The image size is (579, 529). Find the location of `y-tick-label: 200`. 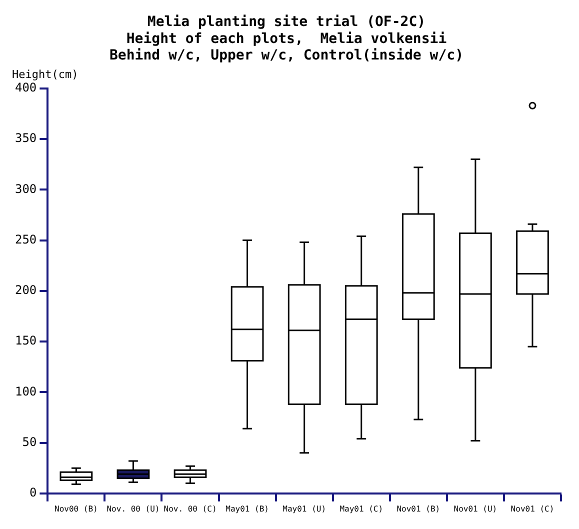

y-tick-label: 200 is located at coordinates (25, 290).